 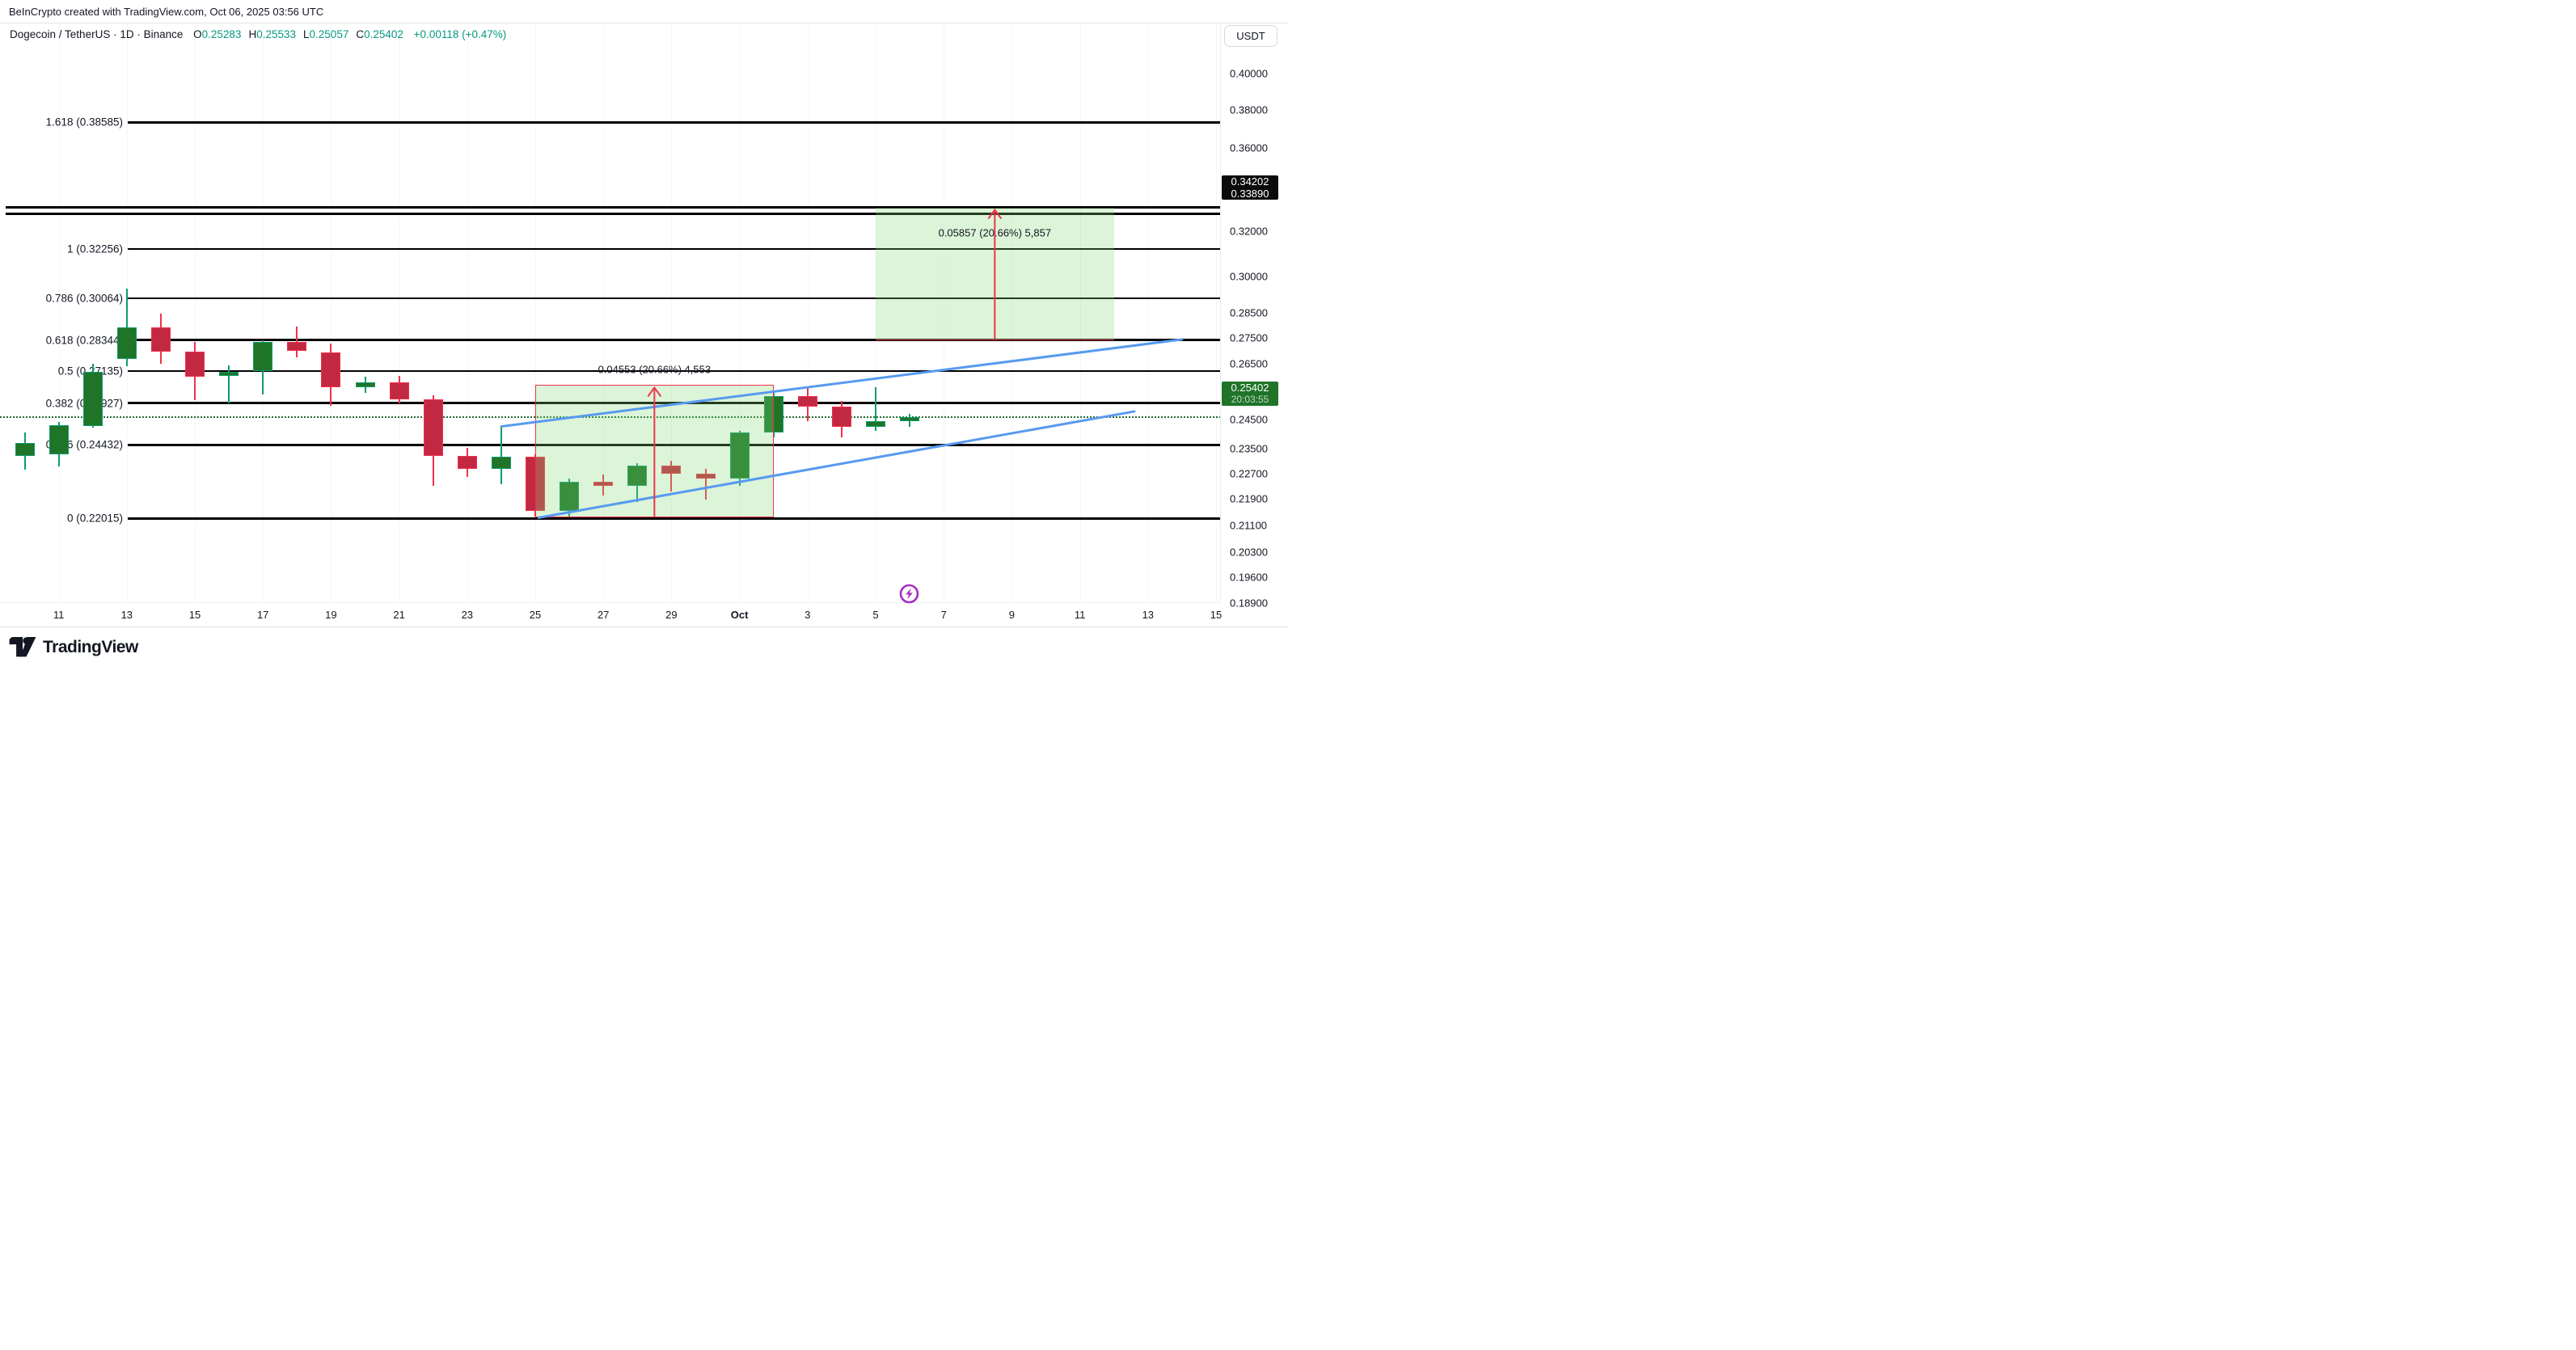 I want to click on ohlc-label: C, so click(x=360, y=34).